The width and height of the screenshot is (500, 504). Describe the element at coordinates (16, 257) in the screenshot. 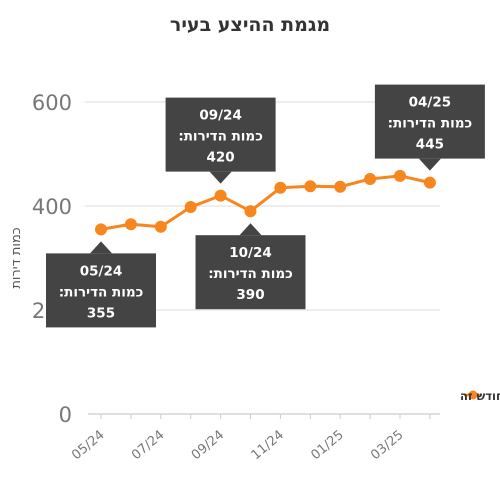

I see `y-axis-label: כמות דירות` at that location.